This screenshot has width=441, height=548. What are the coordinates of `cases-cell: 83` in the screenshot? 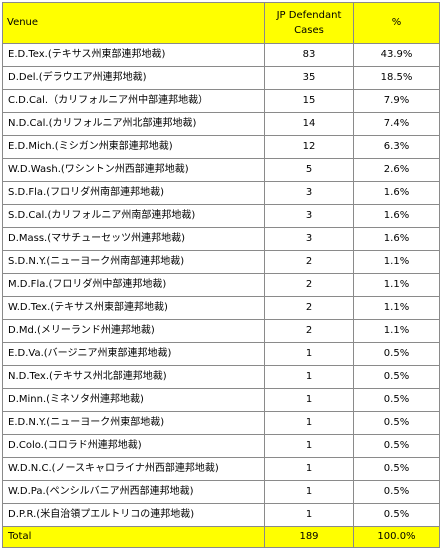 It's located at (309, 55).